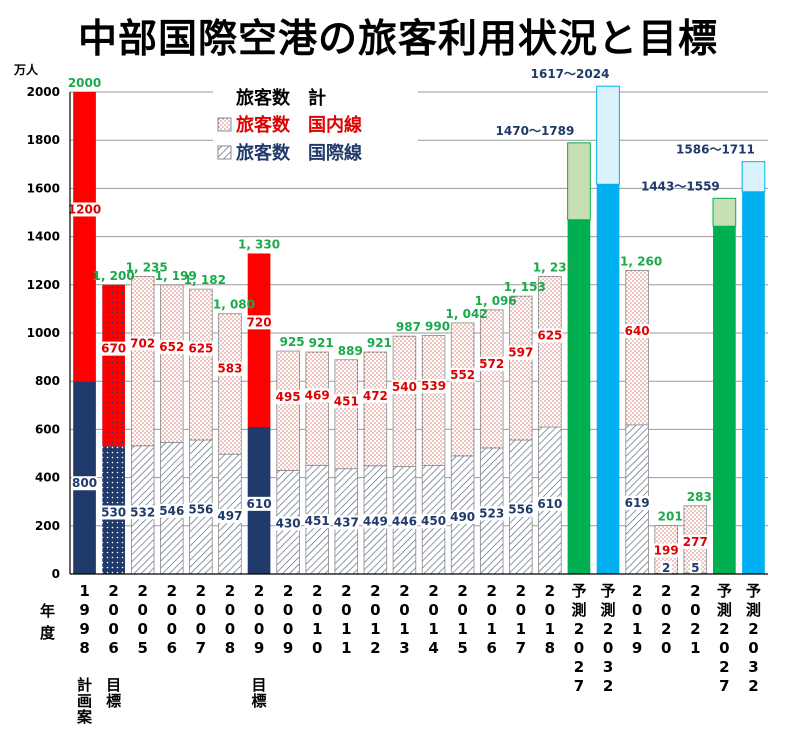  Describe the element at coordinates (299, 125) in the screenshot. I see `legend-domestic: 旅客数 国内線` at that location.